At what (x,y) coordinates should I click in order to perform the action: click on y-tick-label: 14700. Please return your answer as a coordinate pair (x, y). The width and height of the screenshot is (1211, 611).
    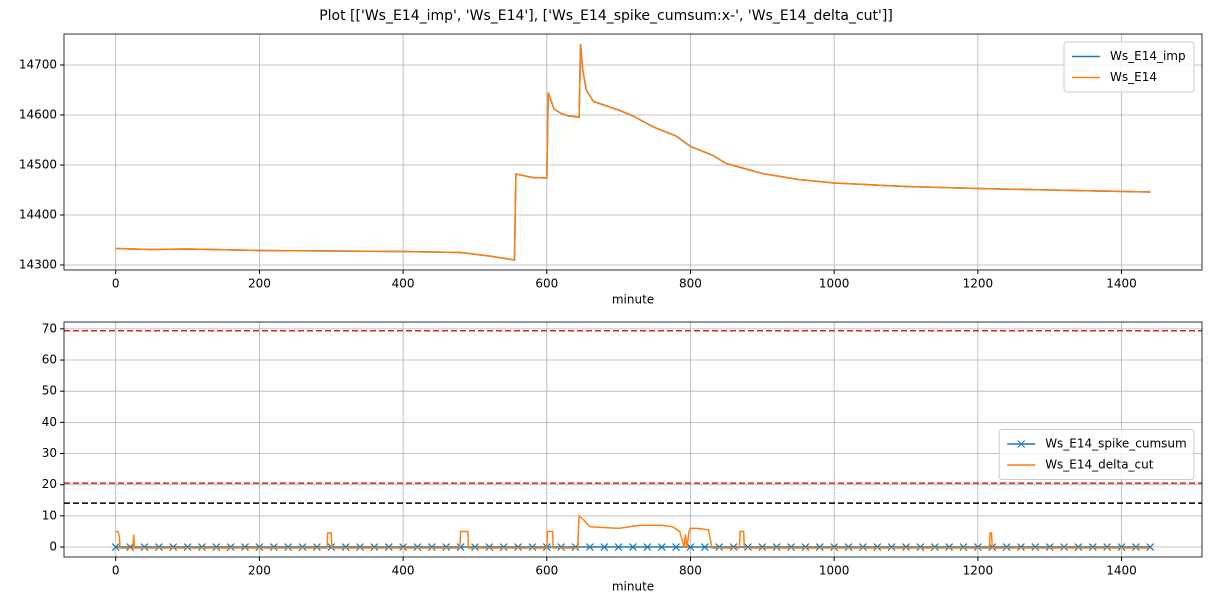
    Looking at the image, I should click on (38, 65).